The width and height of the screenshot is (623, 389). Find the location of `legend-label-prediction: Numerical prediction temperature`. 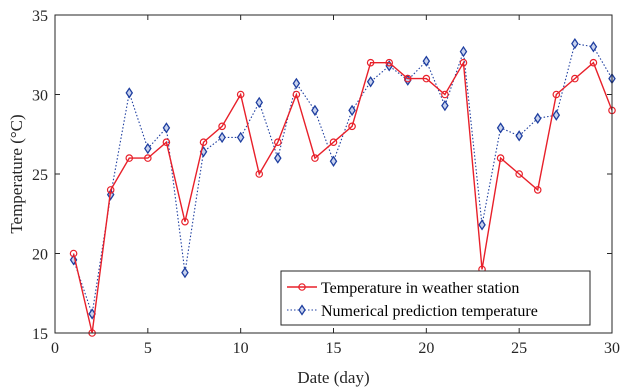

legend-label-prediction: Numerical prediction temperature is located at coordinates (429, 311).